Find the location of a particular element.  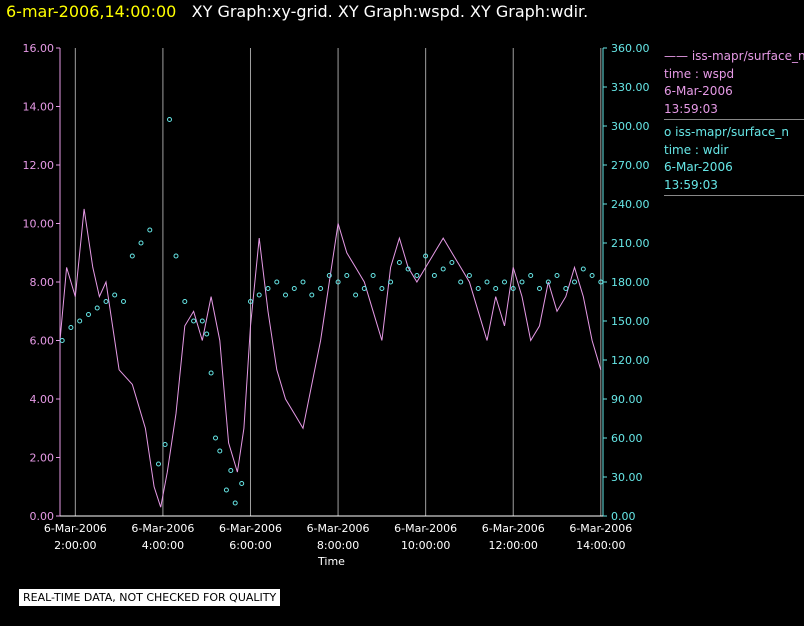

right-tick-label: 270.00 is located at coordinates (630, 165).